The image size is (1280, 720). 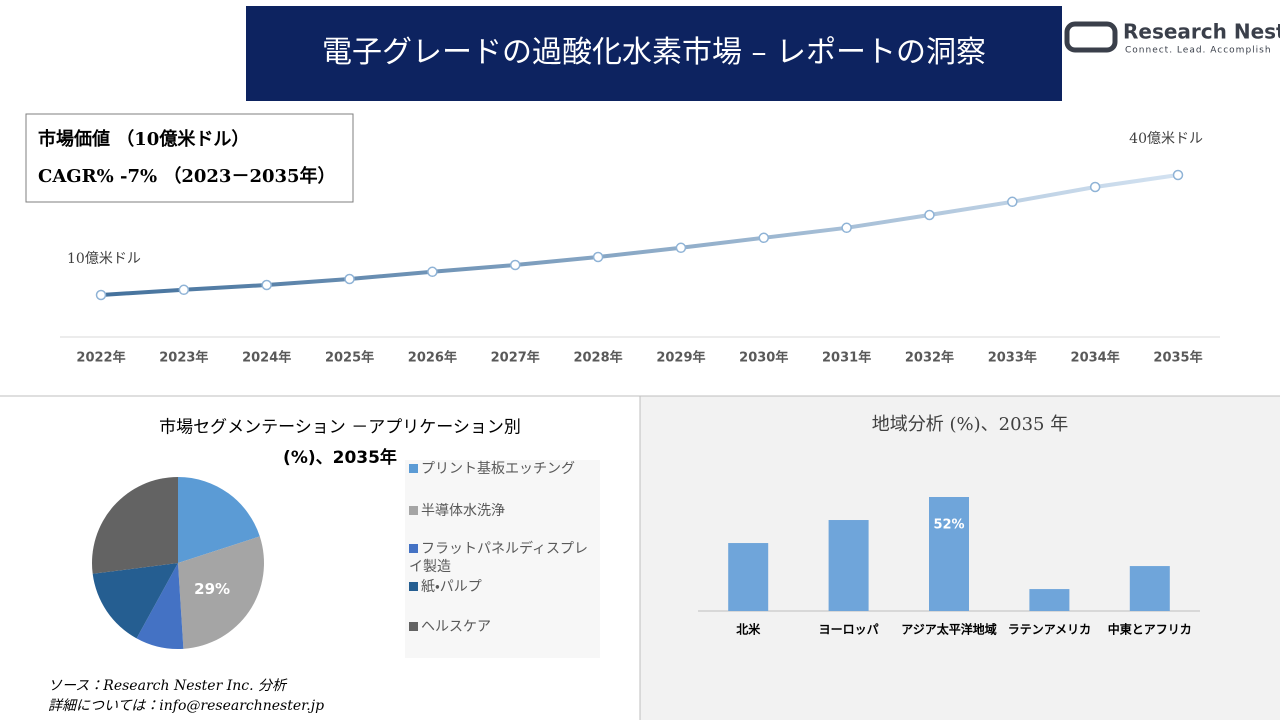 What do you see at coordinates (1012, 358) in the screenshot?
I see `x-tick-label: 2033年` at bounding box center [1012, 358].